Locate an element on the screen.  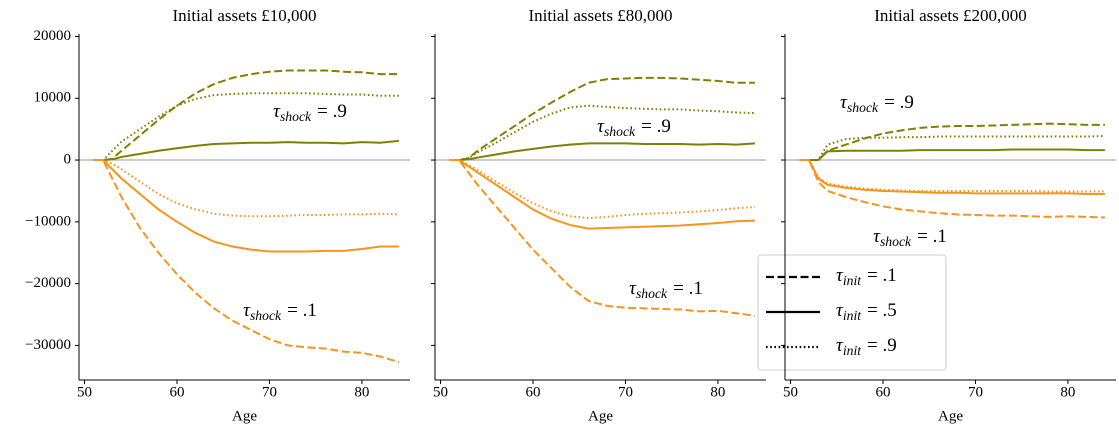
y-tick-label: 10000 is located at coordinates (53, 98).